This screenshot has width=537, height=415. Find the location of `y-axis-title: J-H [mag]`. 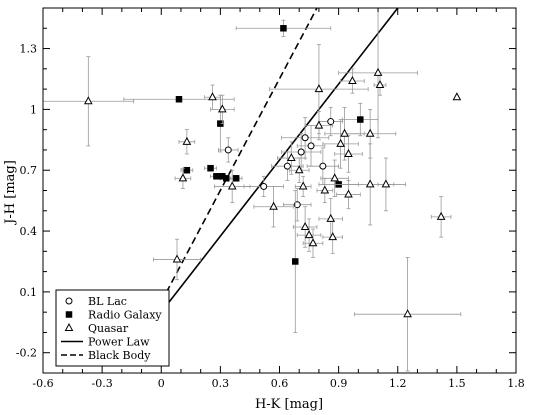

y-axis-title: J-H [mag] is located at coordinates (10, 193).